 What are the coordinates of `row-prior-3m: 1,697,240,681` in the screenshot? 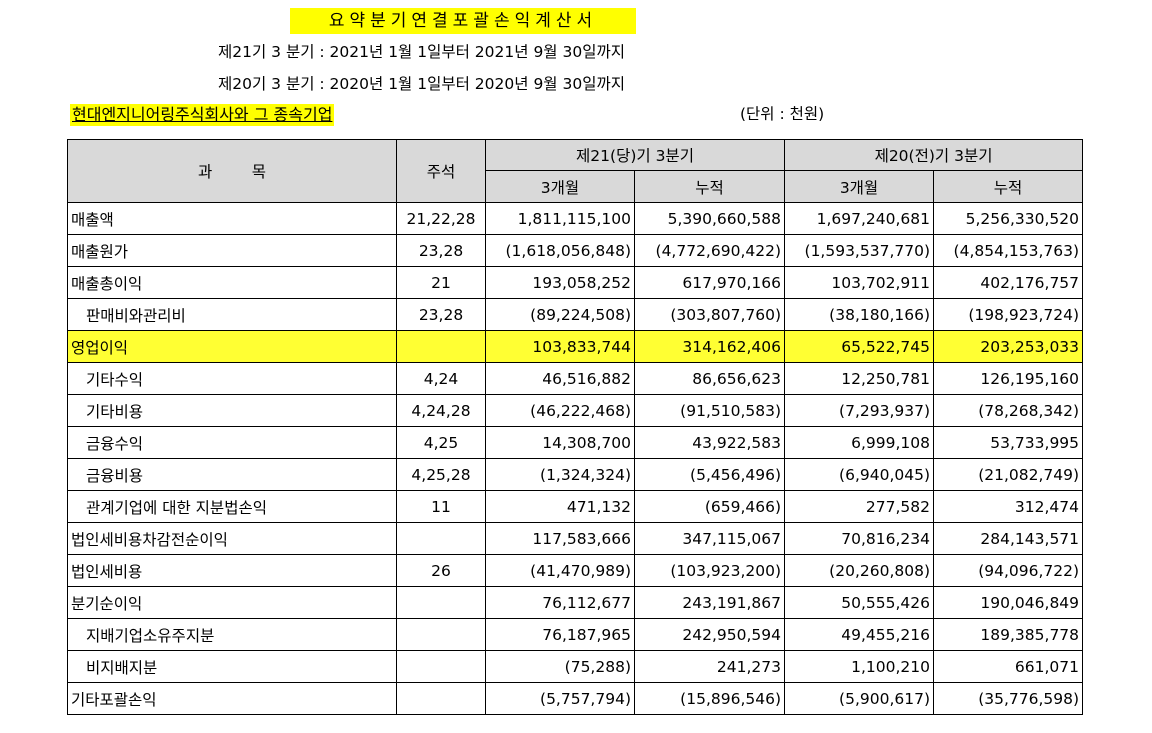 It's located at (859, 218).